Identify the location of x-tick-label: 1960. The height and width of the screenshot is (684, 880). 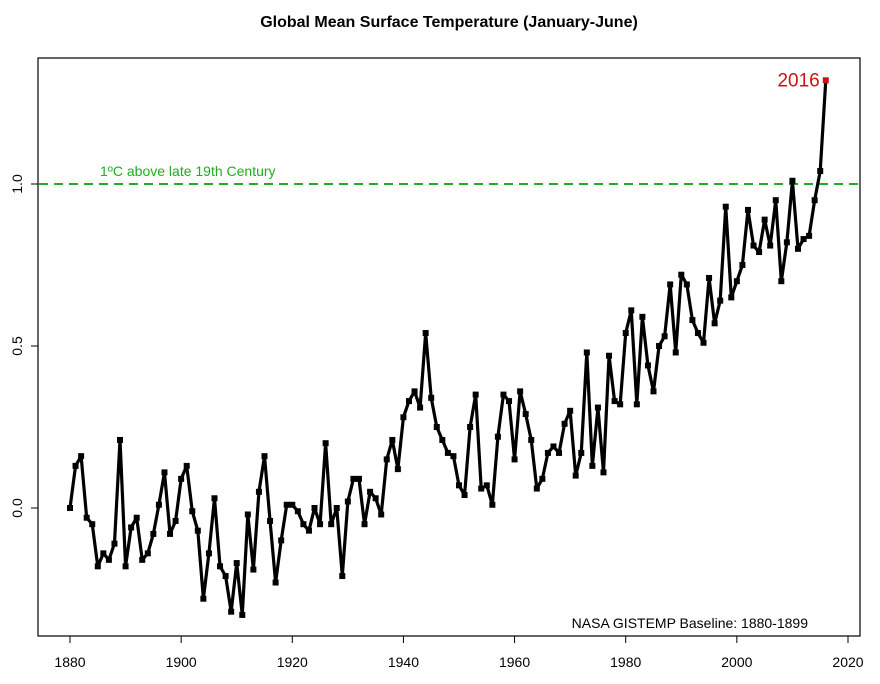
(514, 662).